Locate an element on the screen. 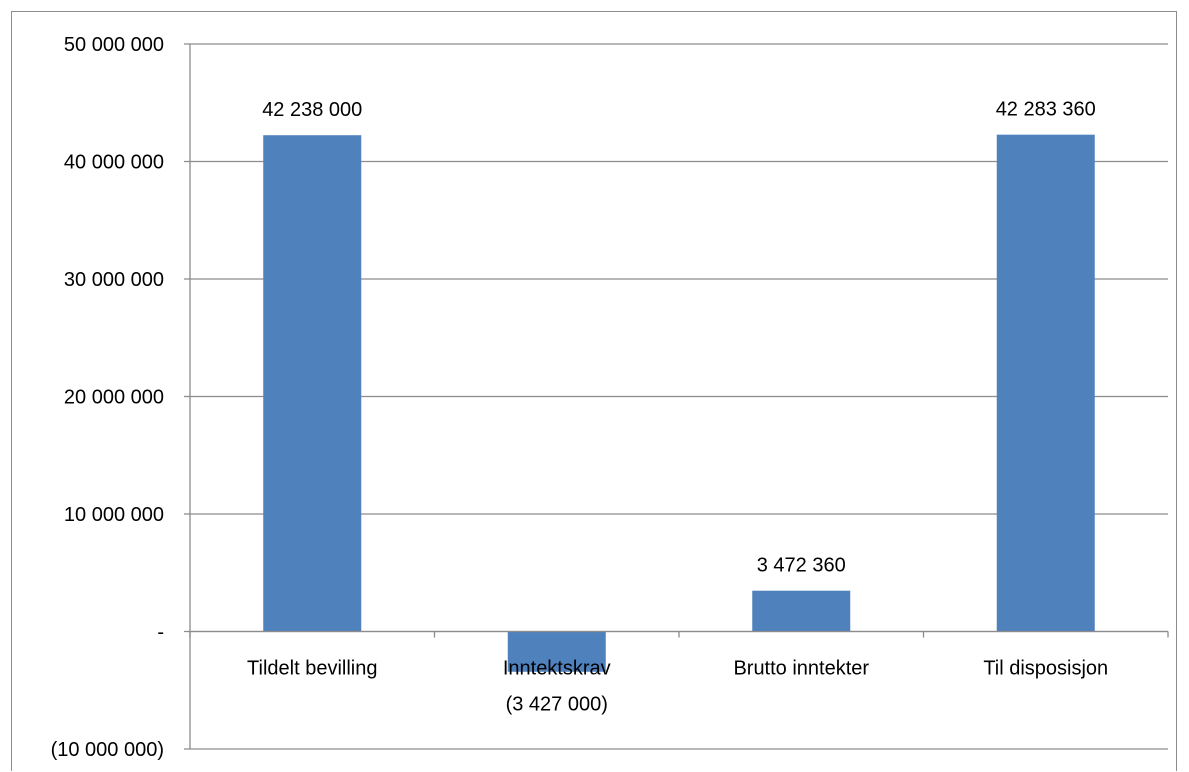  category-label: Til disposisjon is located at coordinates (1045, 669).